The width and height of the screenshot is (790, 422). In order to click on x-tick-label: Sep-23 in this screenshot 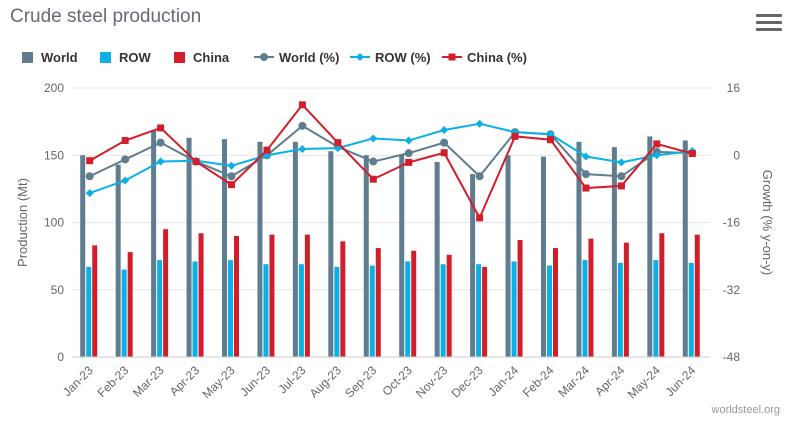, I will do `click(360, 381)`.